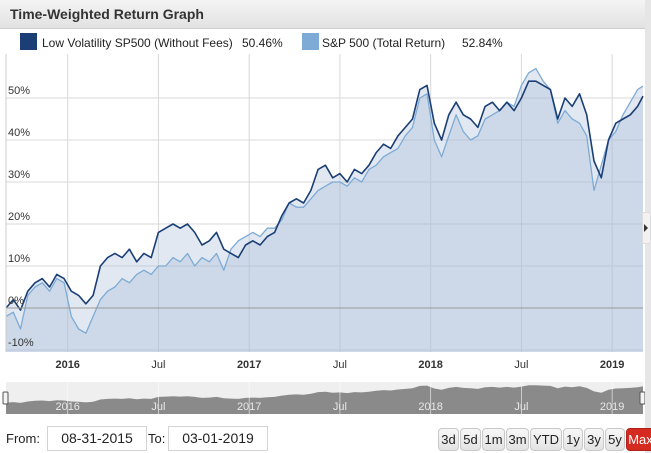 The width and height of the screenshot is (651, 453). I want to click on range-button-1y: 1y, so click(573, 439).